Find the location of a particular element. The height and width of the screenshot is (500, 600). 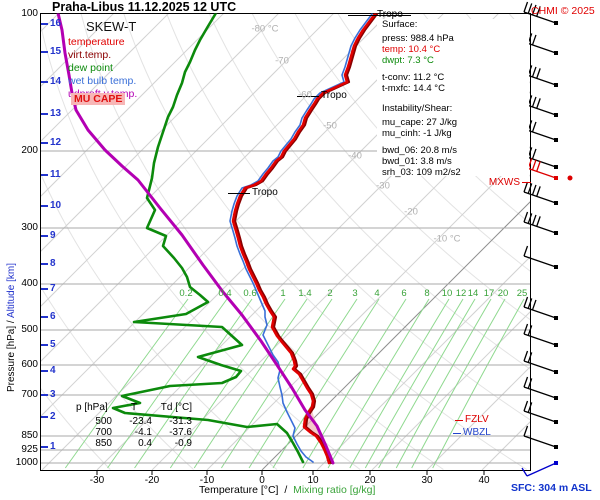

altitude-tick-label: 2 is located at coordinates (53, 416).